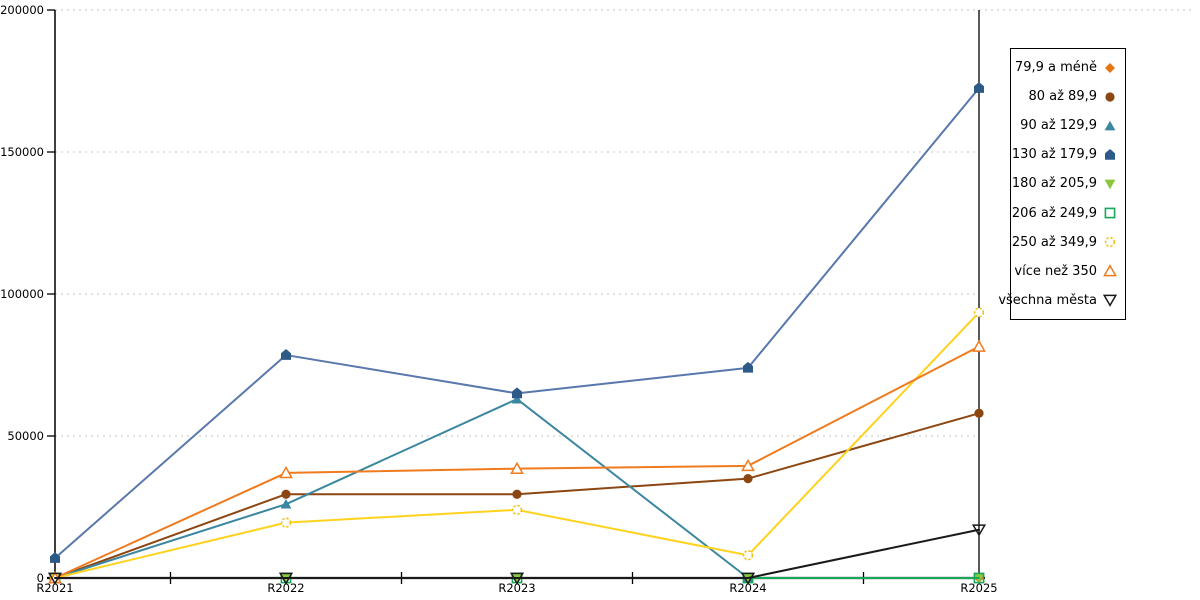 The width and height of the screenshot is (1200, 600). Describe the element at coordinates (1047, 300) in the screenshot. I see `legend-label: všechna města` at that location.